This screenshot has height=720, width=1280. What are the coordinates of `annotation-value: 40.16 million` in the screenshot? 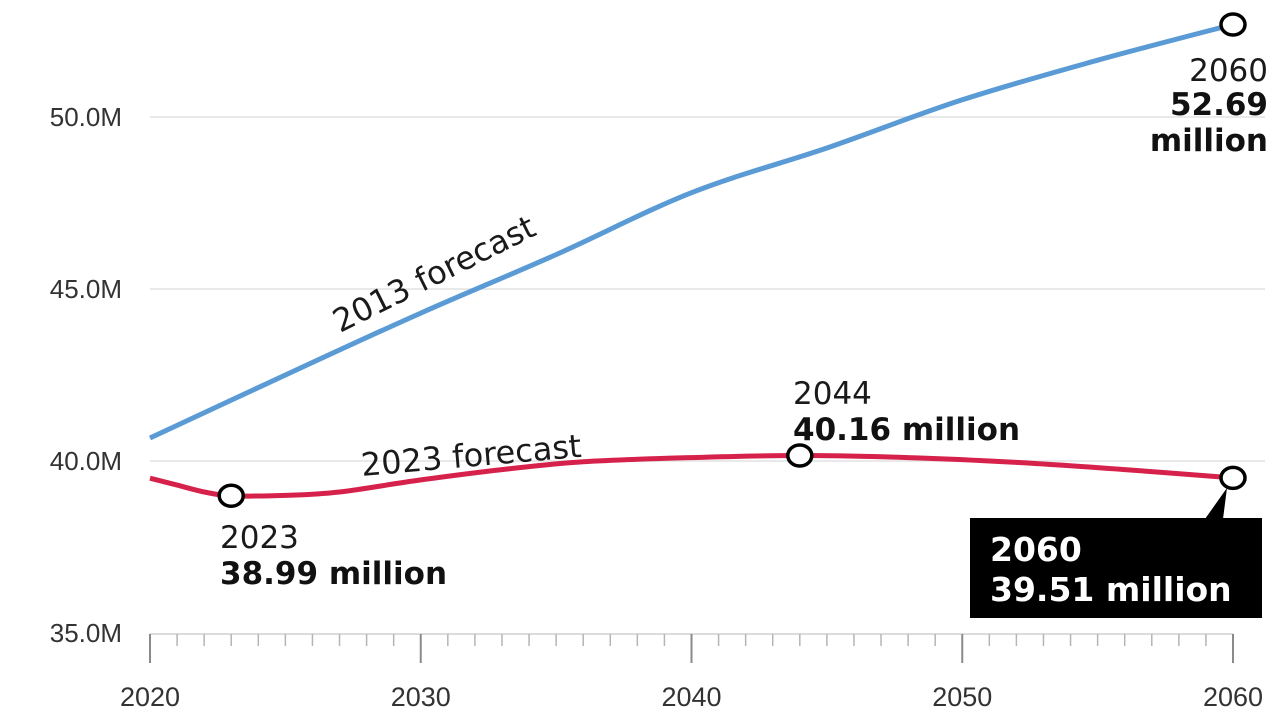 It's located at (906, 430).